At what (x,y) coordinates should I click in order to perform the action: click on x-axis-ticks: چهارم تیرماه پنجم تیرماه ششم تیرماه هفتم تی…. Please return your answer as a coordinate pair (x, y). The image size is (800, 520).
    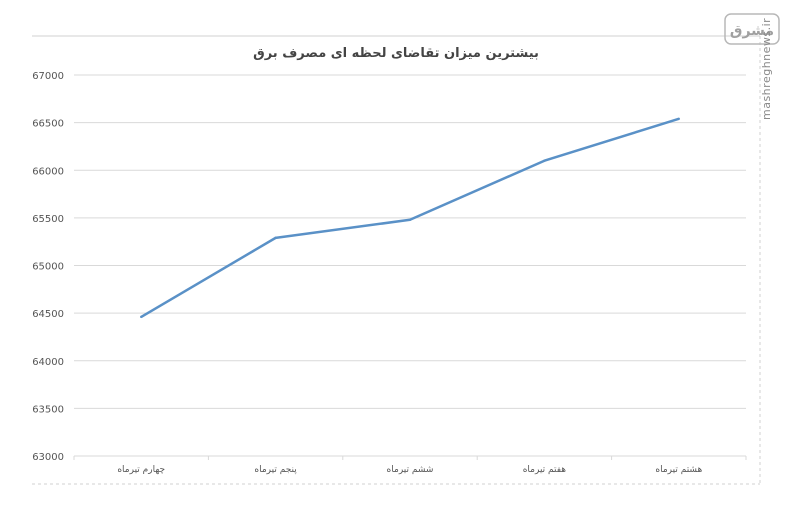
    Looking at the image, I should click on (410, 465).